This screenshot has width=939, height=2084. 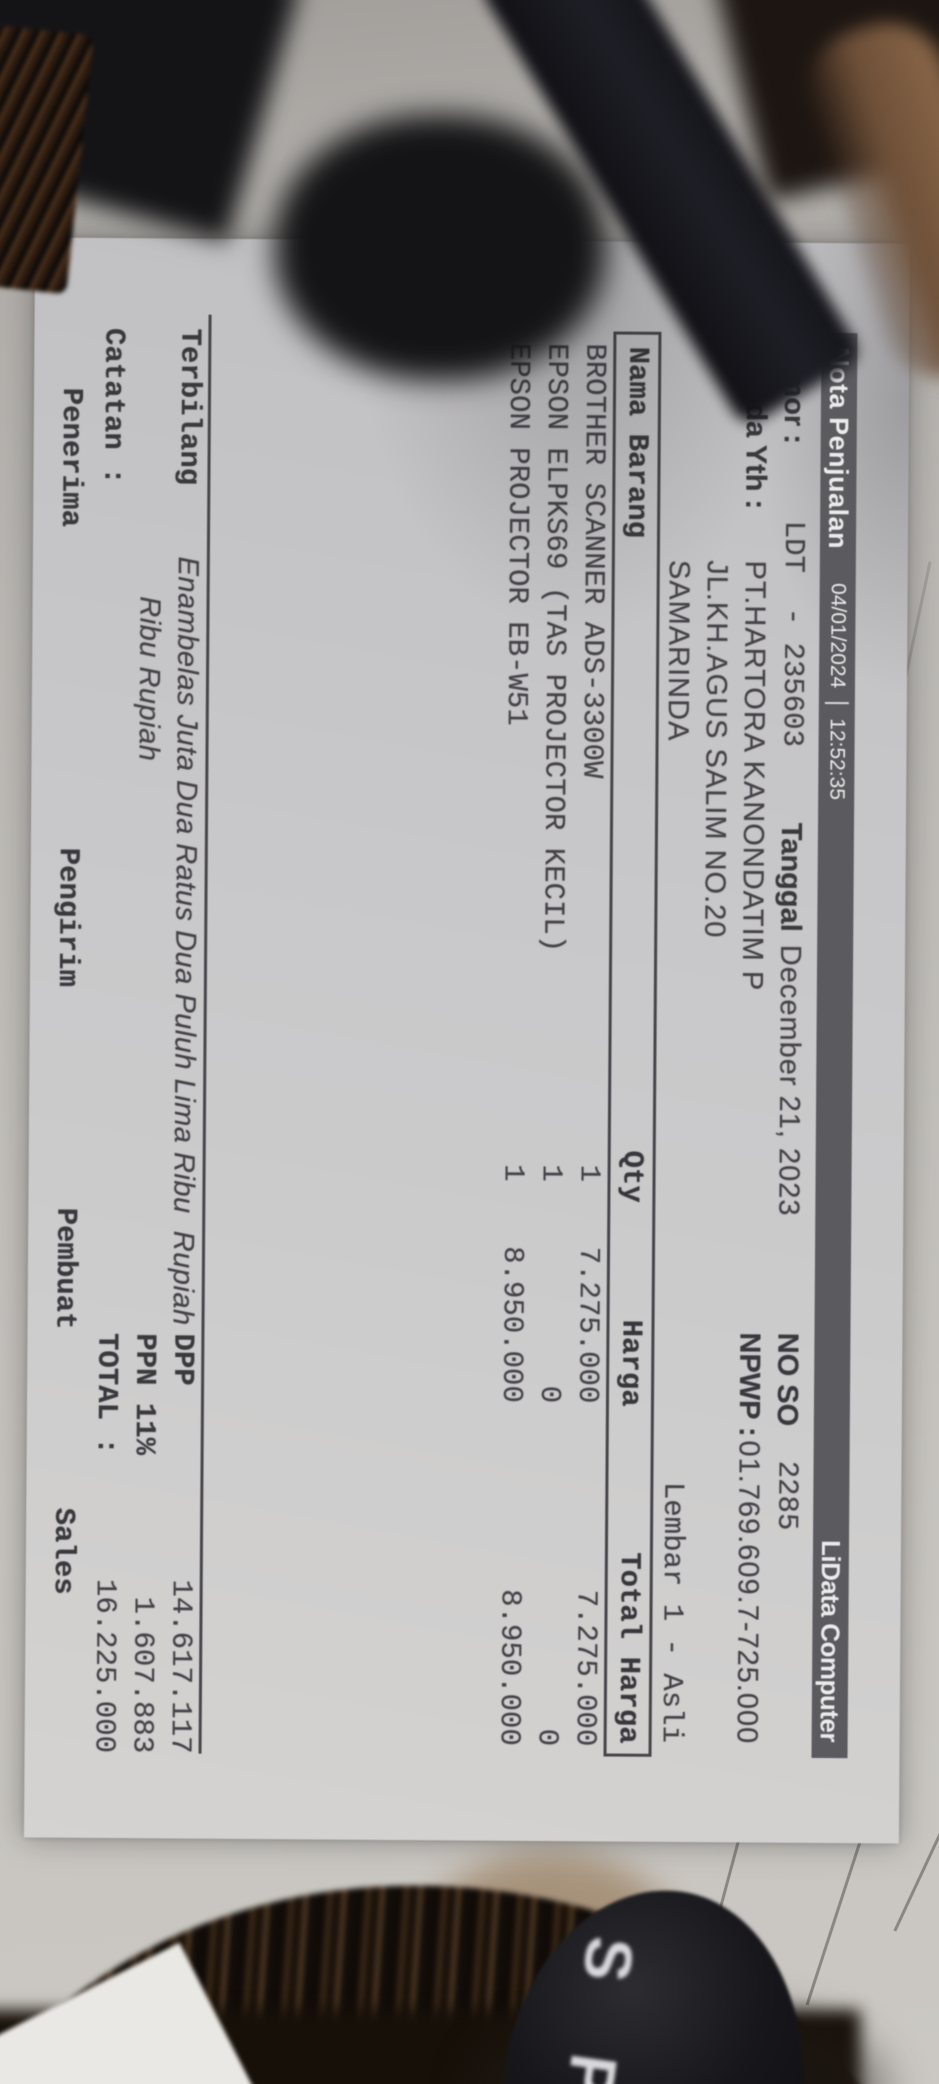 I want to click on item-harga: 8.950.000, so click(x=512, y=1324).